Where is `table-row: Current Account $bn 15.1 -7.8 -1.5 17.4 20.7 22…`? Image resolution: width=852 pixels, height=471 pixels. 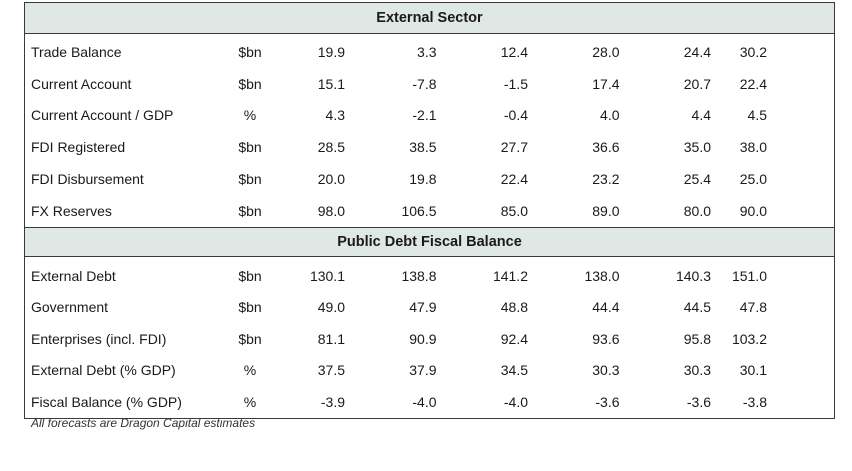
table-row: Current Account $bn 15.1 -7.8 -1.5 17.4 20.7 22… is located at coordinates (429, 84).